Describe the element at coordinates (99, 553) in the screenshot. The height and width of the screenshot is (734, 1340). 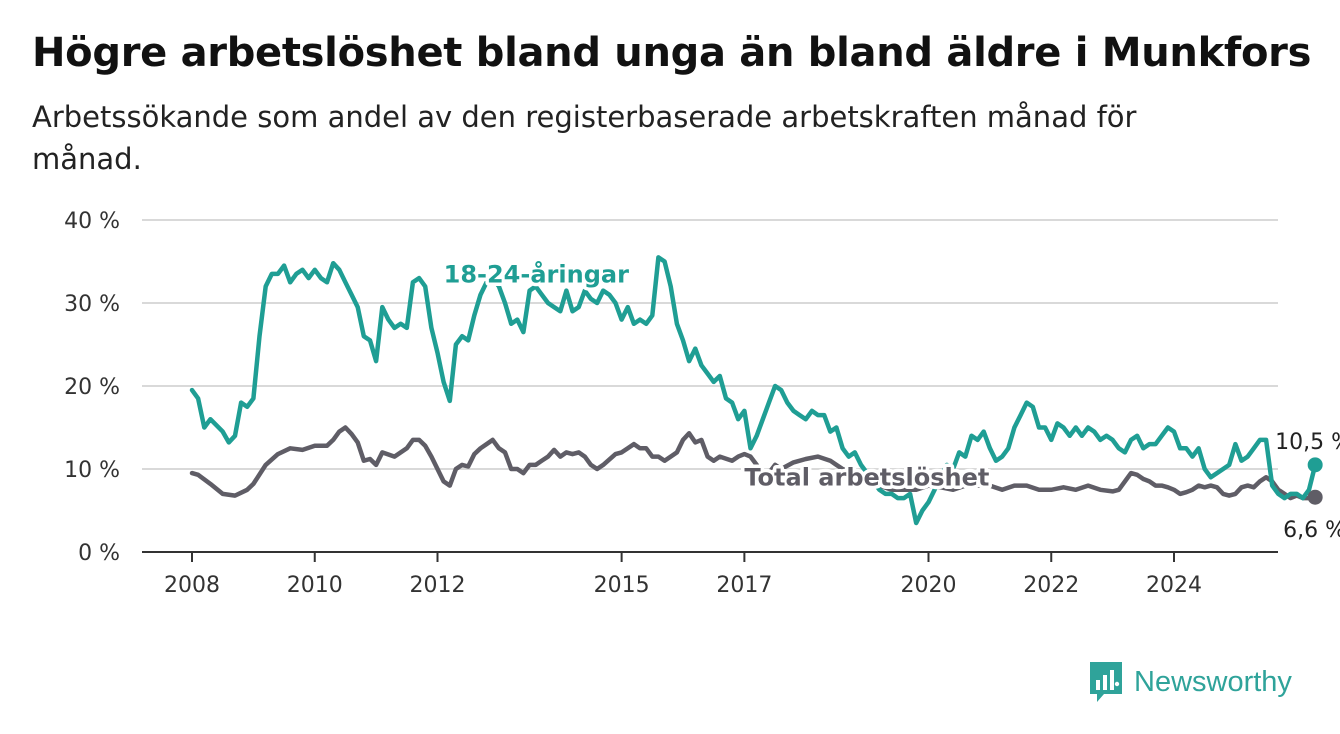
I see `y-tick-label: 0 %` at that location.